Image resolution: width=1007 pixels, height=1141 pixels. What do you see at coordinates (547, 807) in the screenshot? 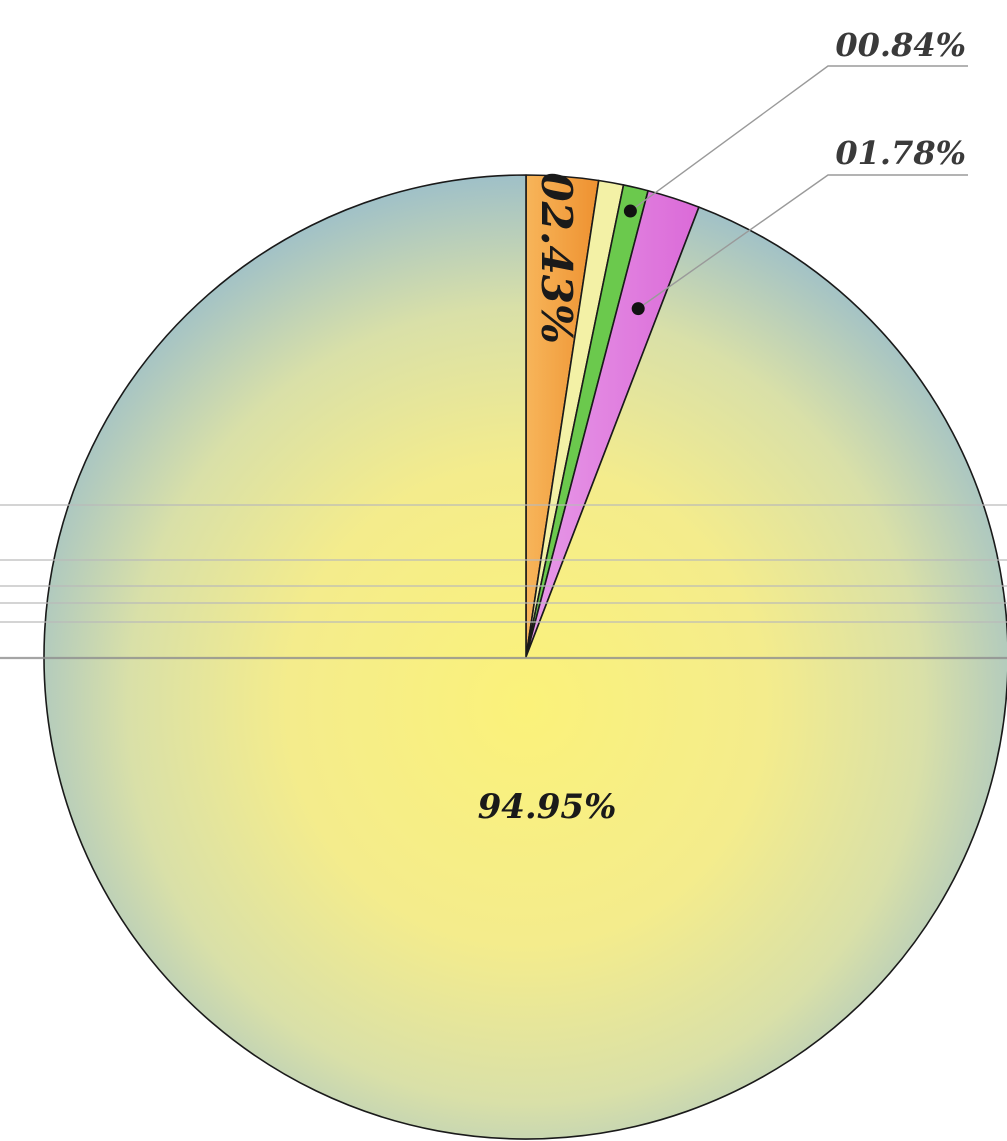
I see `slice-label-94-95: 94.95%` at bounding box center [547, 807].